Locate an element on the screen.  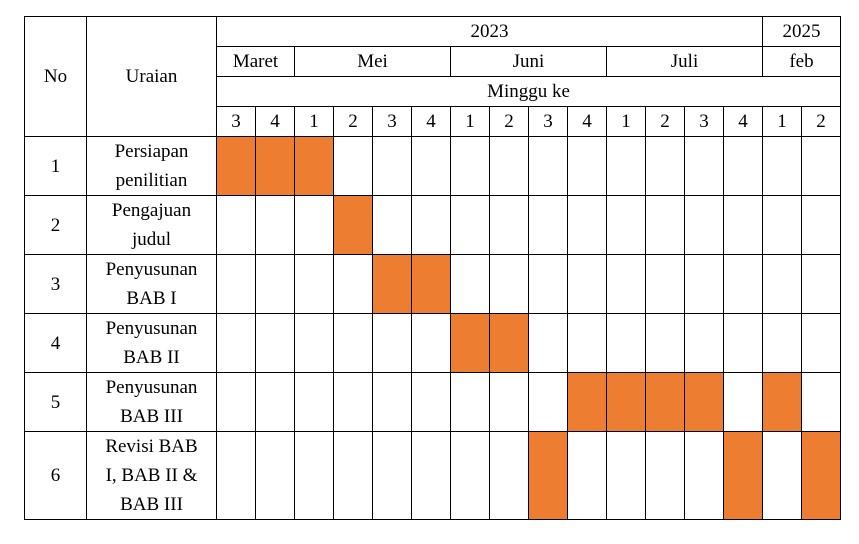
header-no: No is located at coordinates (55, 76).